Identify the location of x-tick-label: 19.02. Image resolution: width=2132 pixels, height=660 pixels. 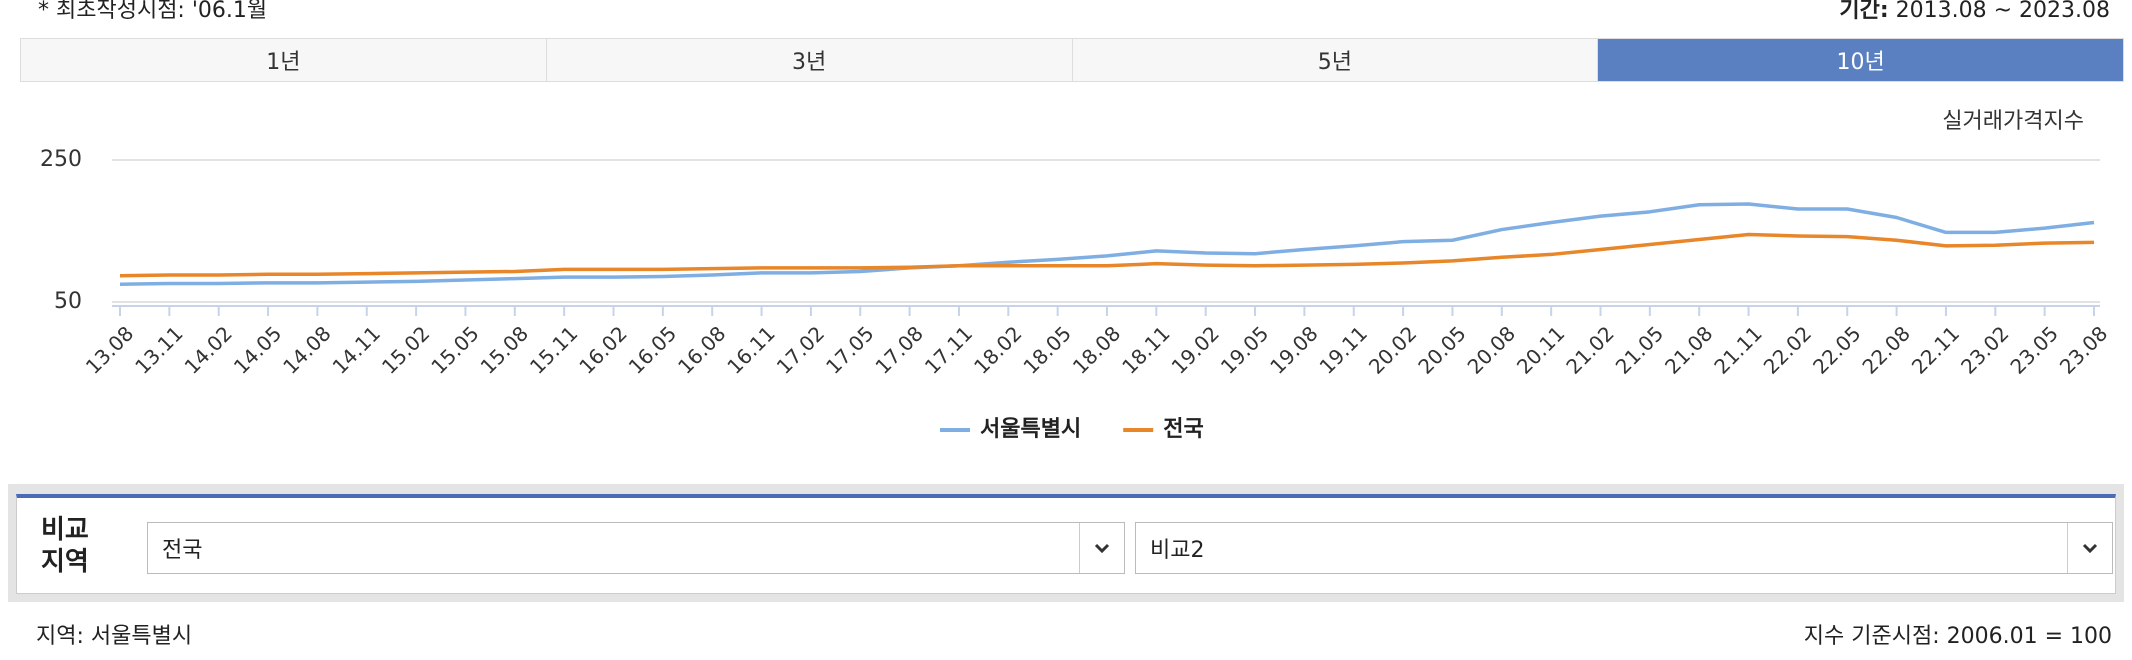
(1195, 349).